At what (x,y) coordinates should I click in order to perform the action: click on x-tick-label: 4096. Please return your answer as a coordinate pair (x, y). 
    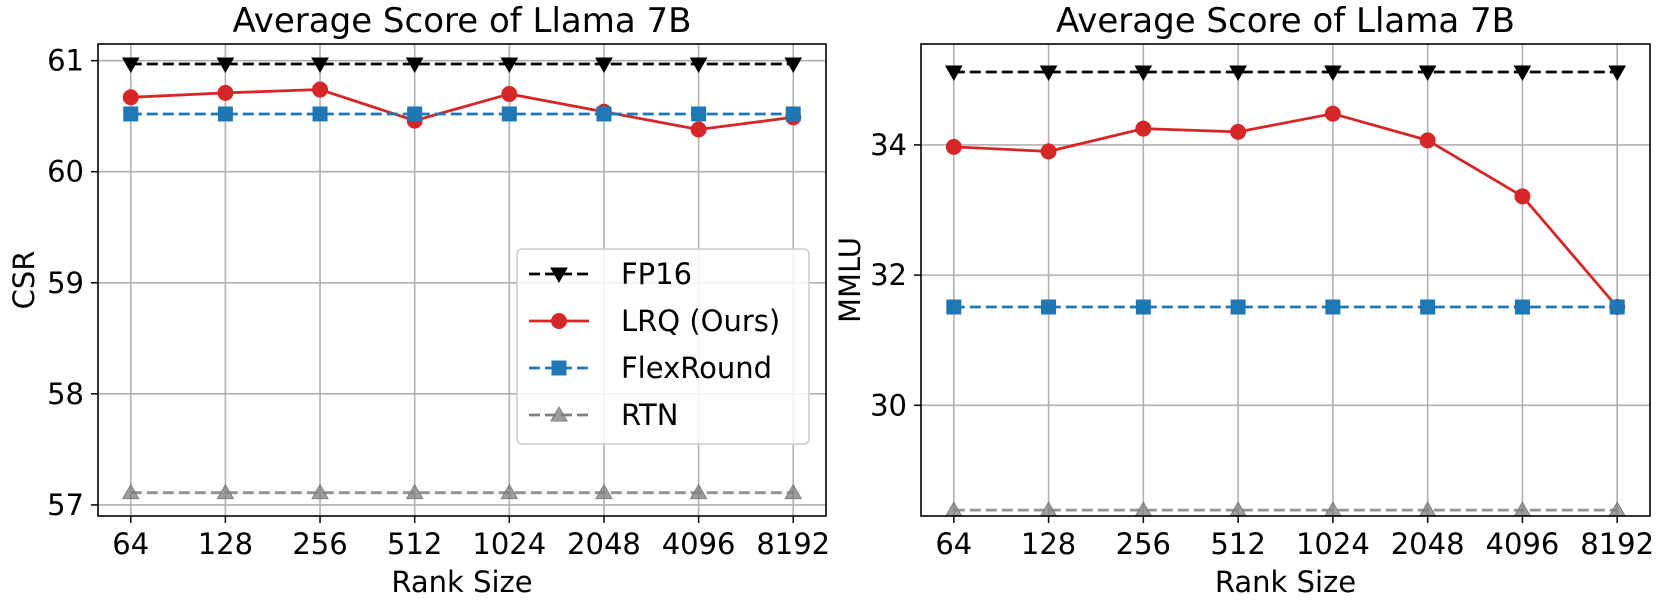
    Looking at the image, I should click on (1523, 544).